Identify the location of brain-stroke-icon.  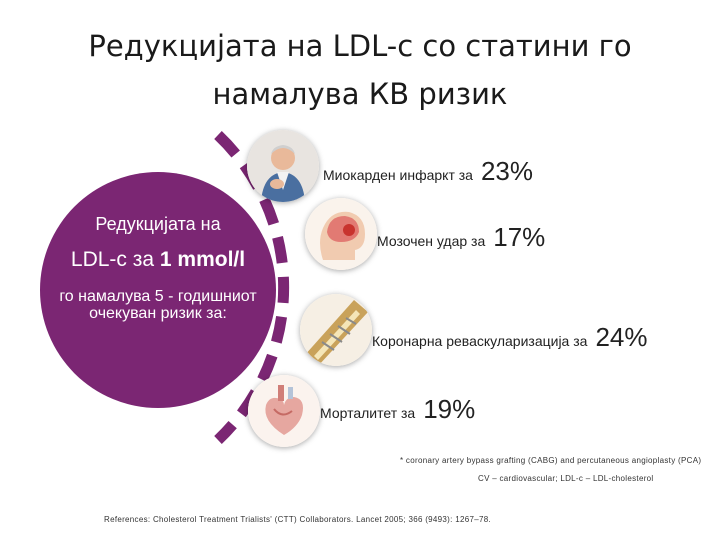
(341, 234).